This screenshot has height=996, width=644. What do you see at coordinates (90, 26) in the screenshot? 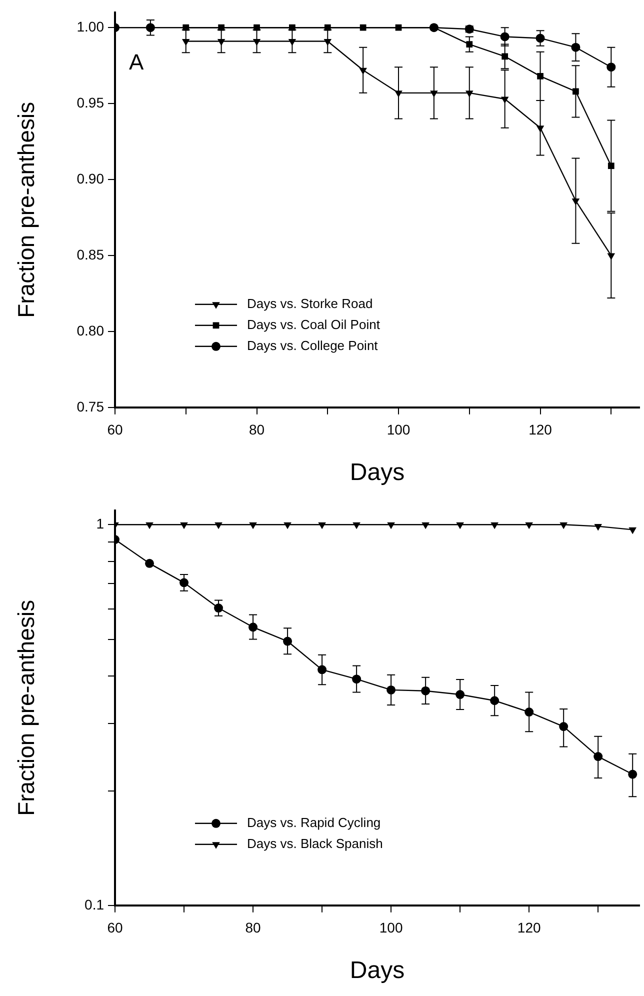
I see `y-tick-label: 1.00` at bounding box center [90, 26].